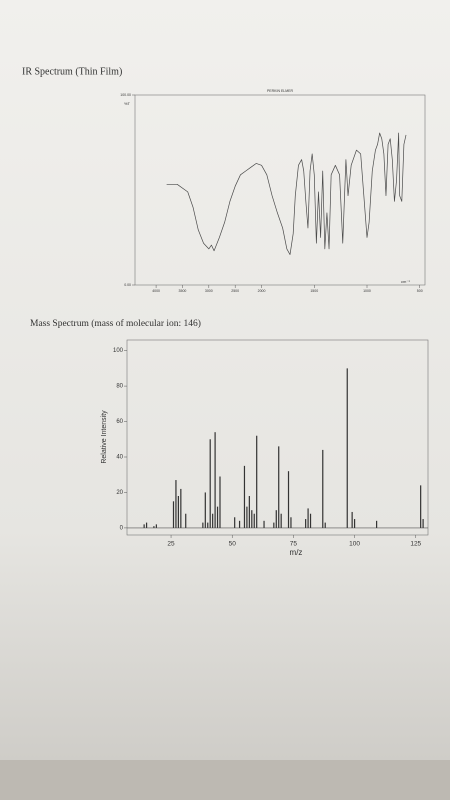 The height and width of the screenshot is (800, 450). What do you see at coordinates (125, 95) in the screenshot?
I see `y-tick-label: 100.00` at bounding box center [125, 95].